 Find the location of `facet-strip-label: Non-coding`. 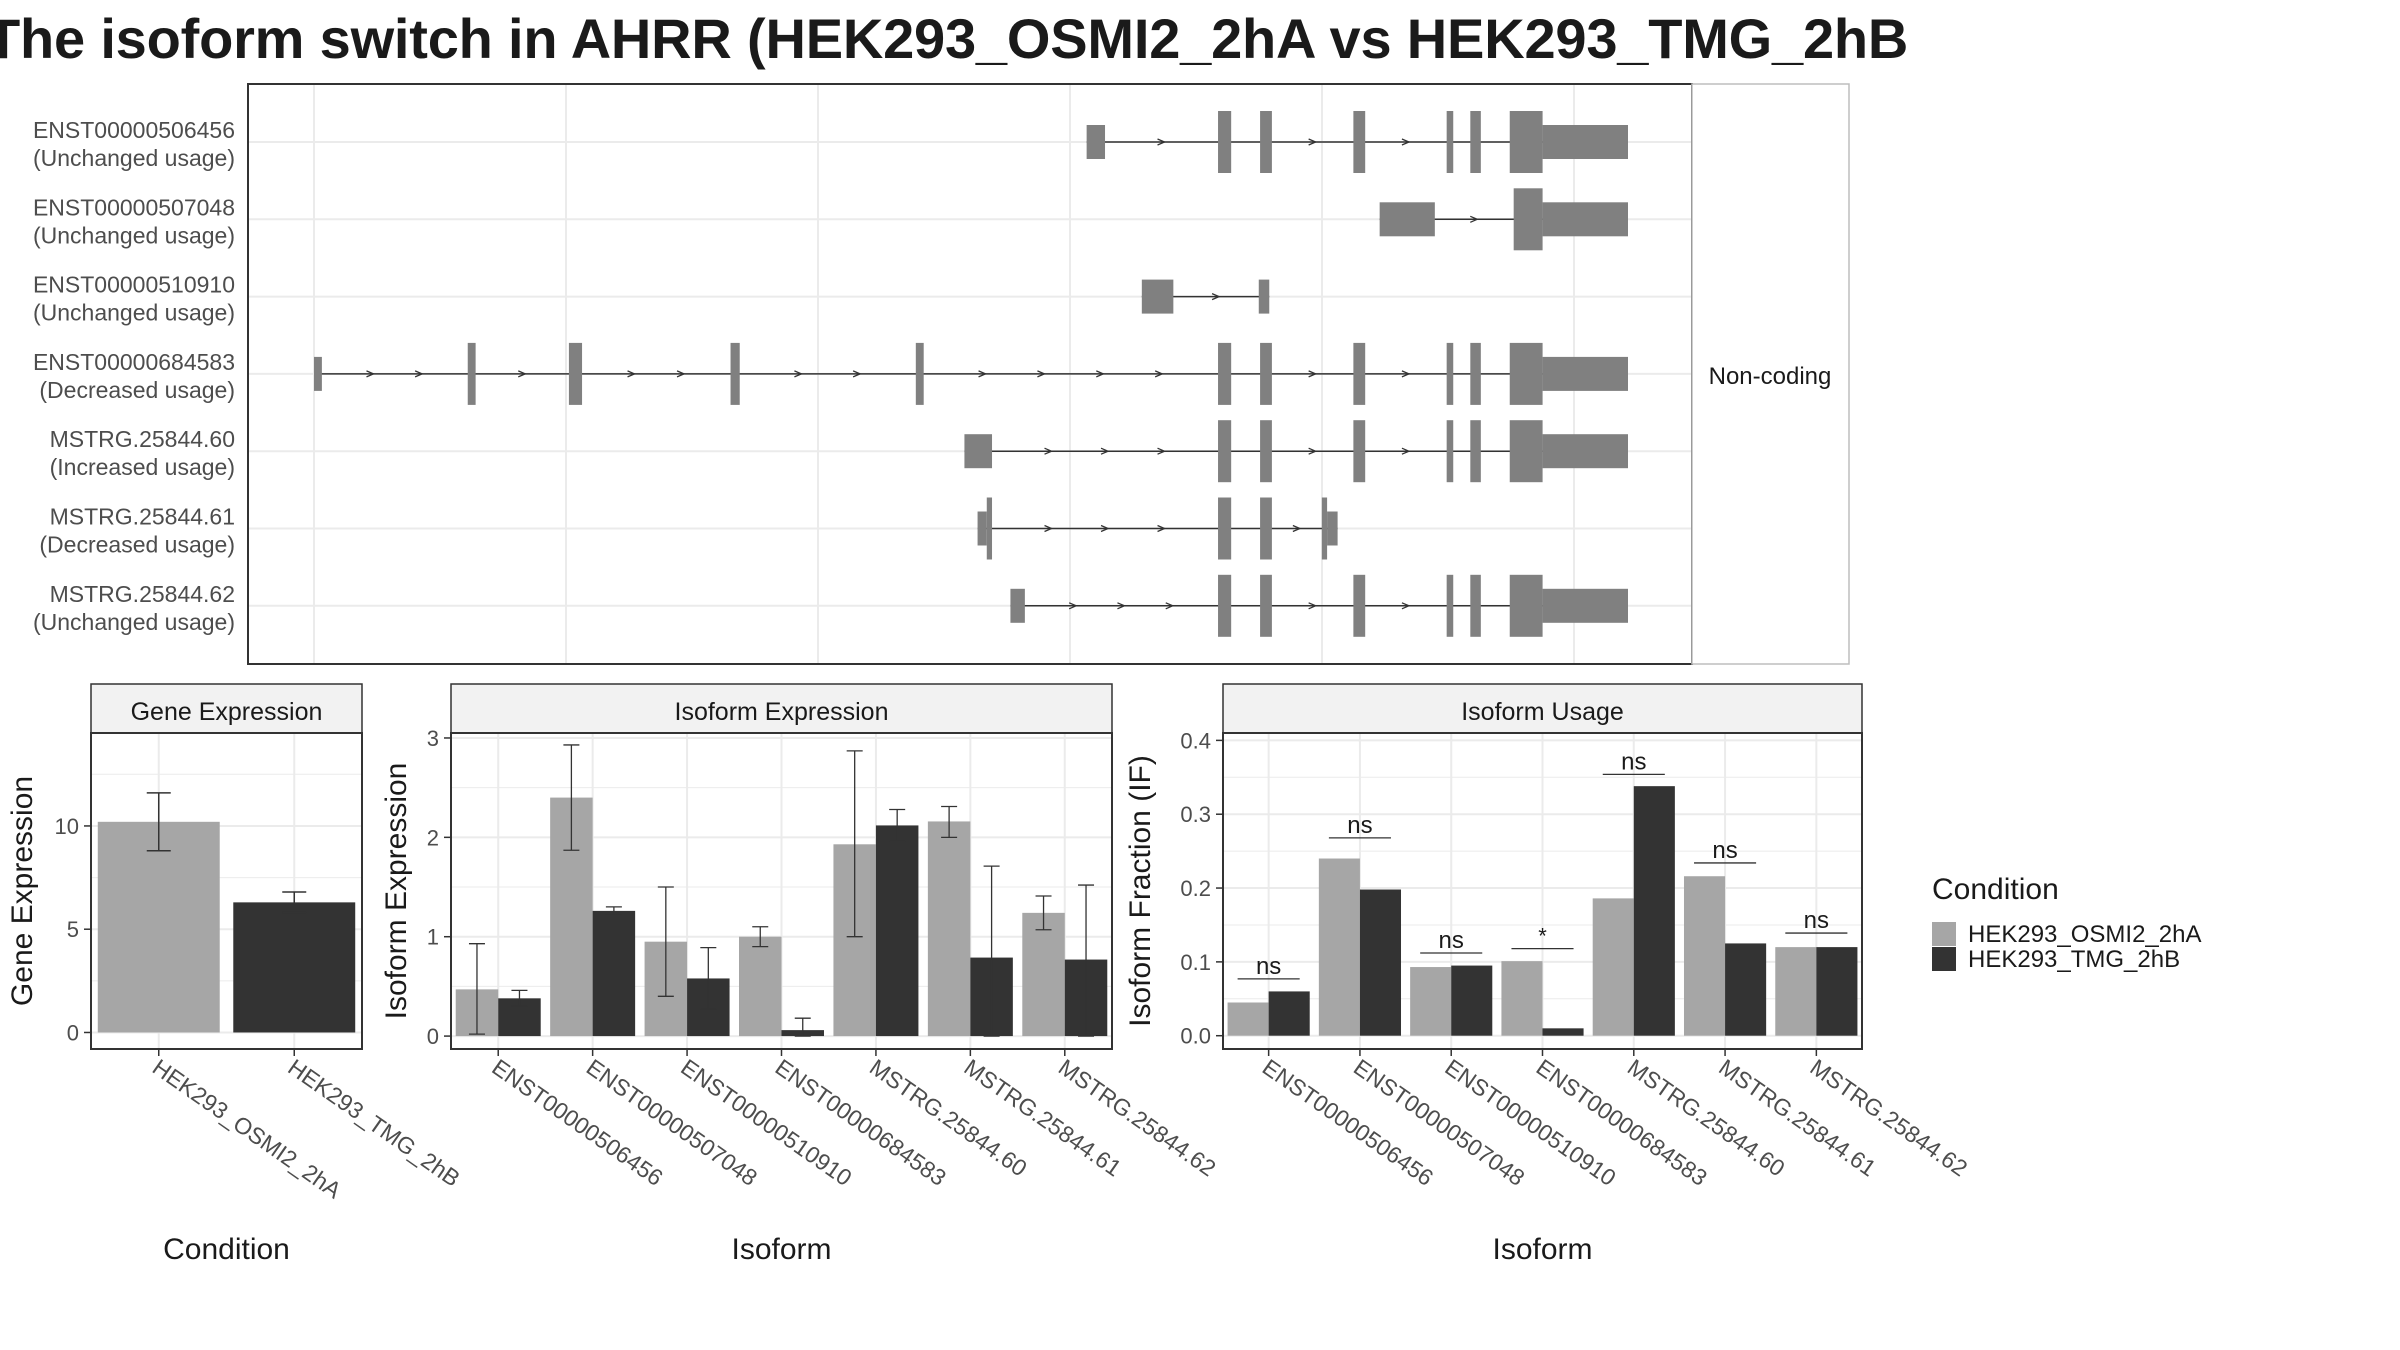

facet-strip-label: Non-coding is located at coordinates (1770, 376).